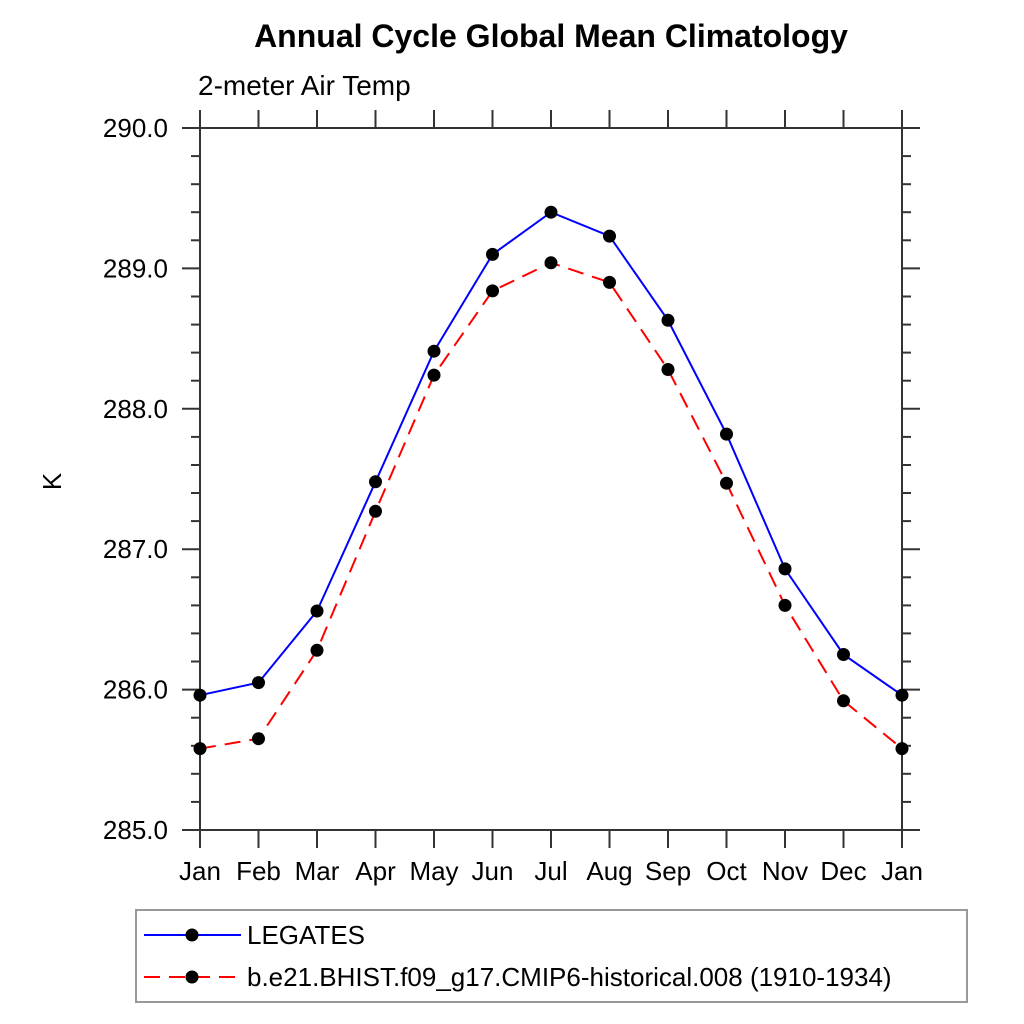 This screenshot has width=1024, height=1024. Describe the element at coordinates (550, 871) in the screenshot. I see `x-tick-label: Jul` at that location.